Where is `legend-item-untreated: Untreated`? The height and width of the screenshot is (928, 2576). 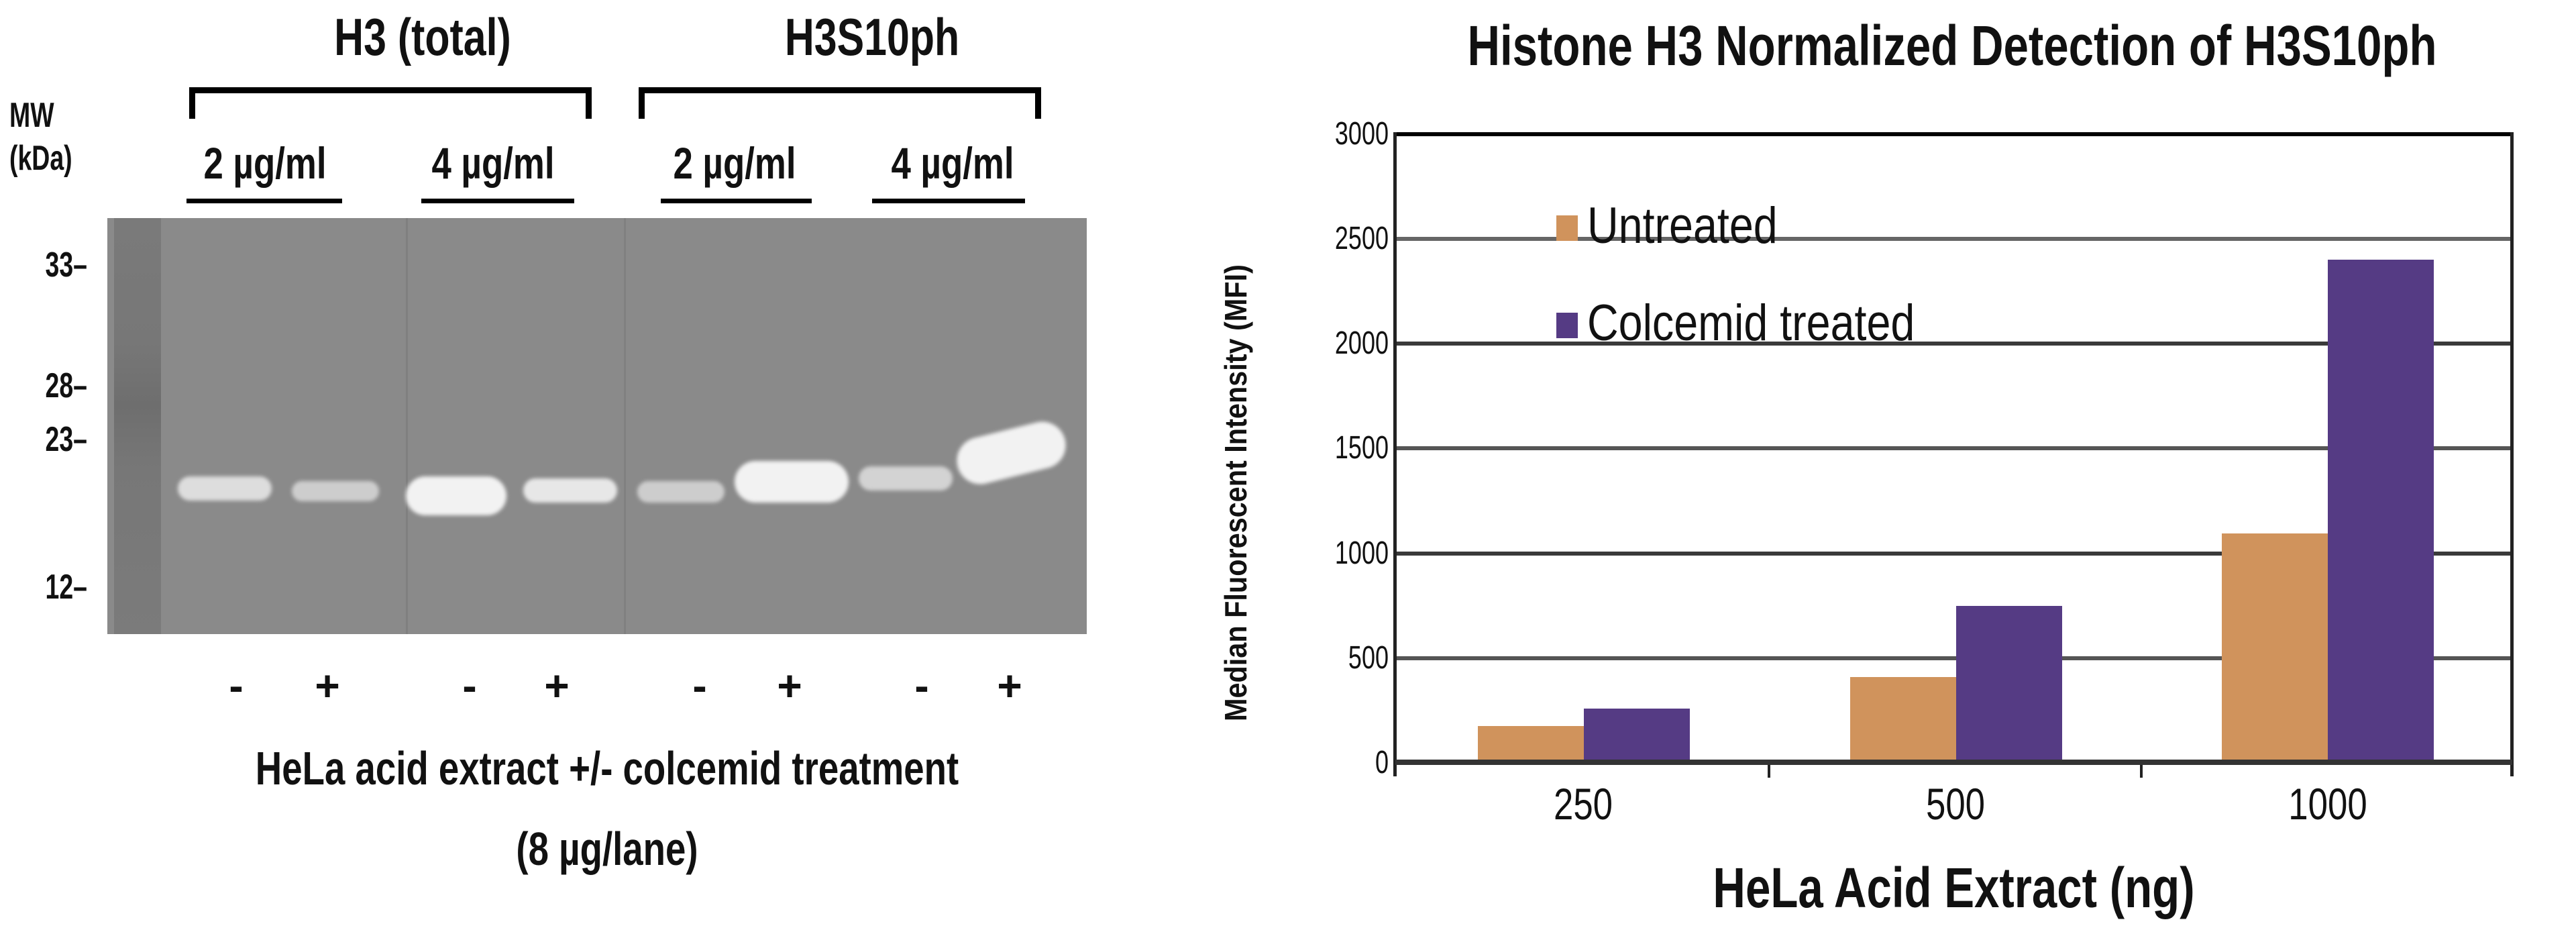 legend-item-untreated: Untreated is located at coordinates (1764, 229).